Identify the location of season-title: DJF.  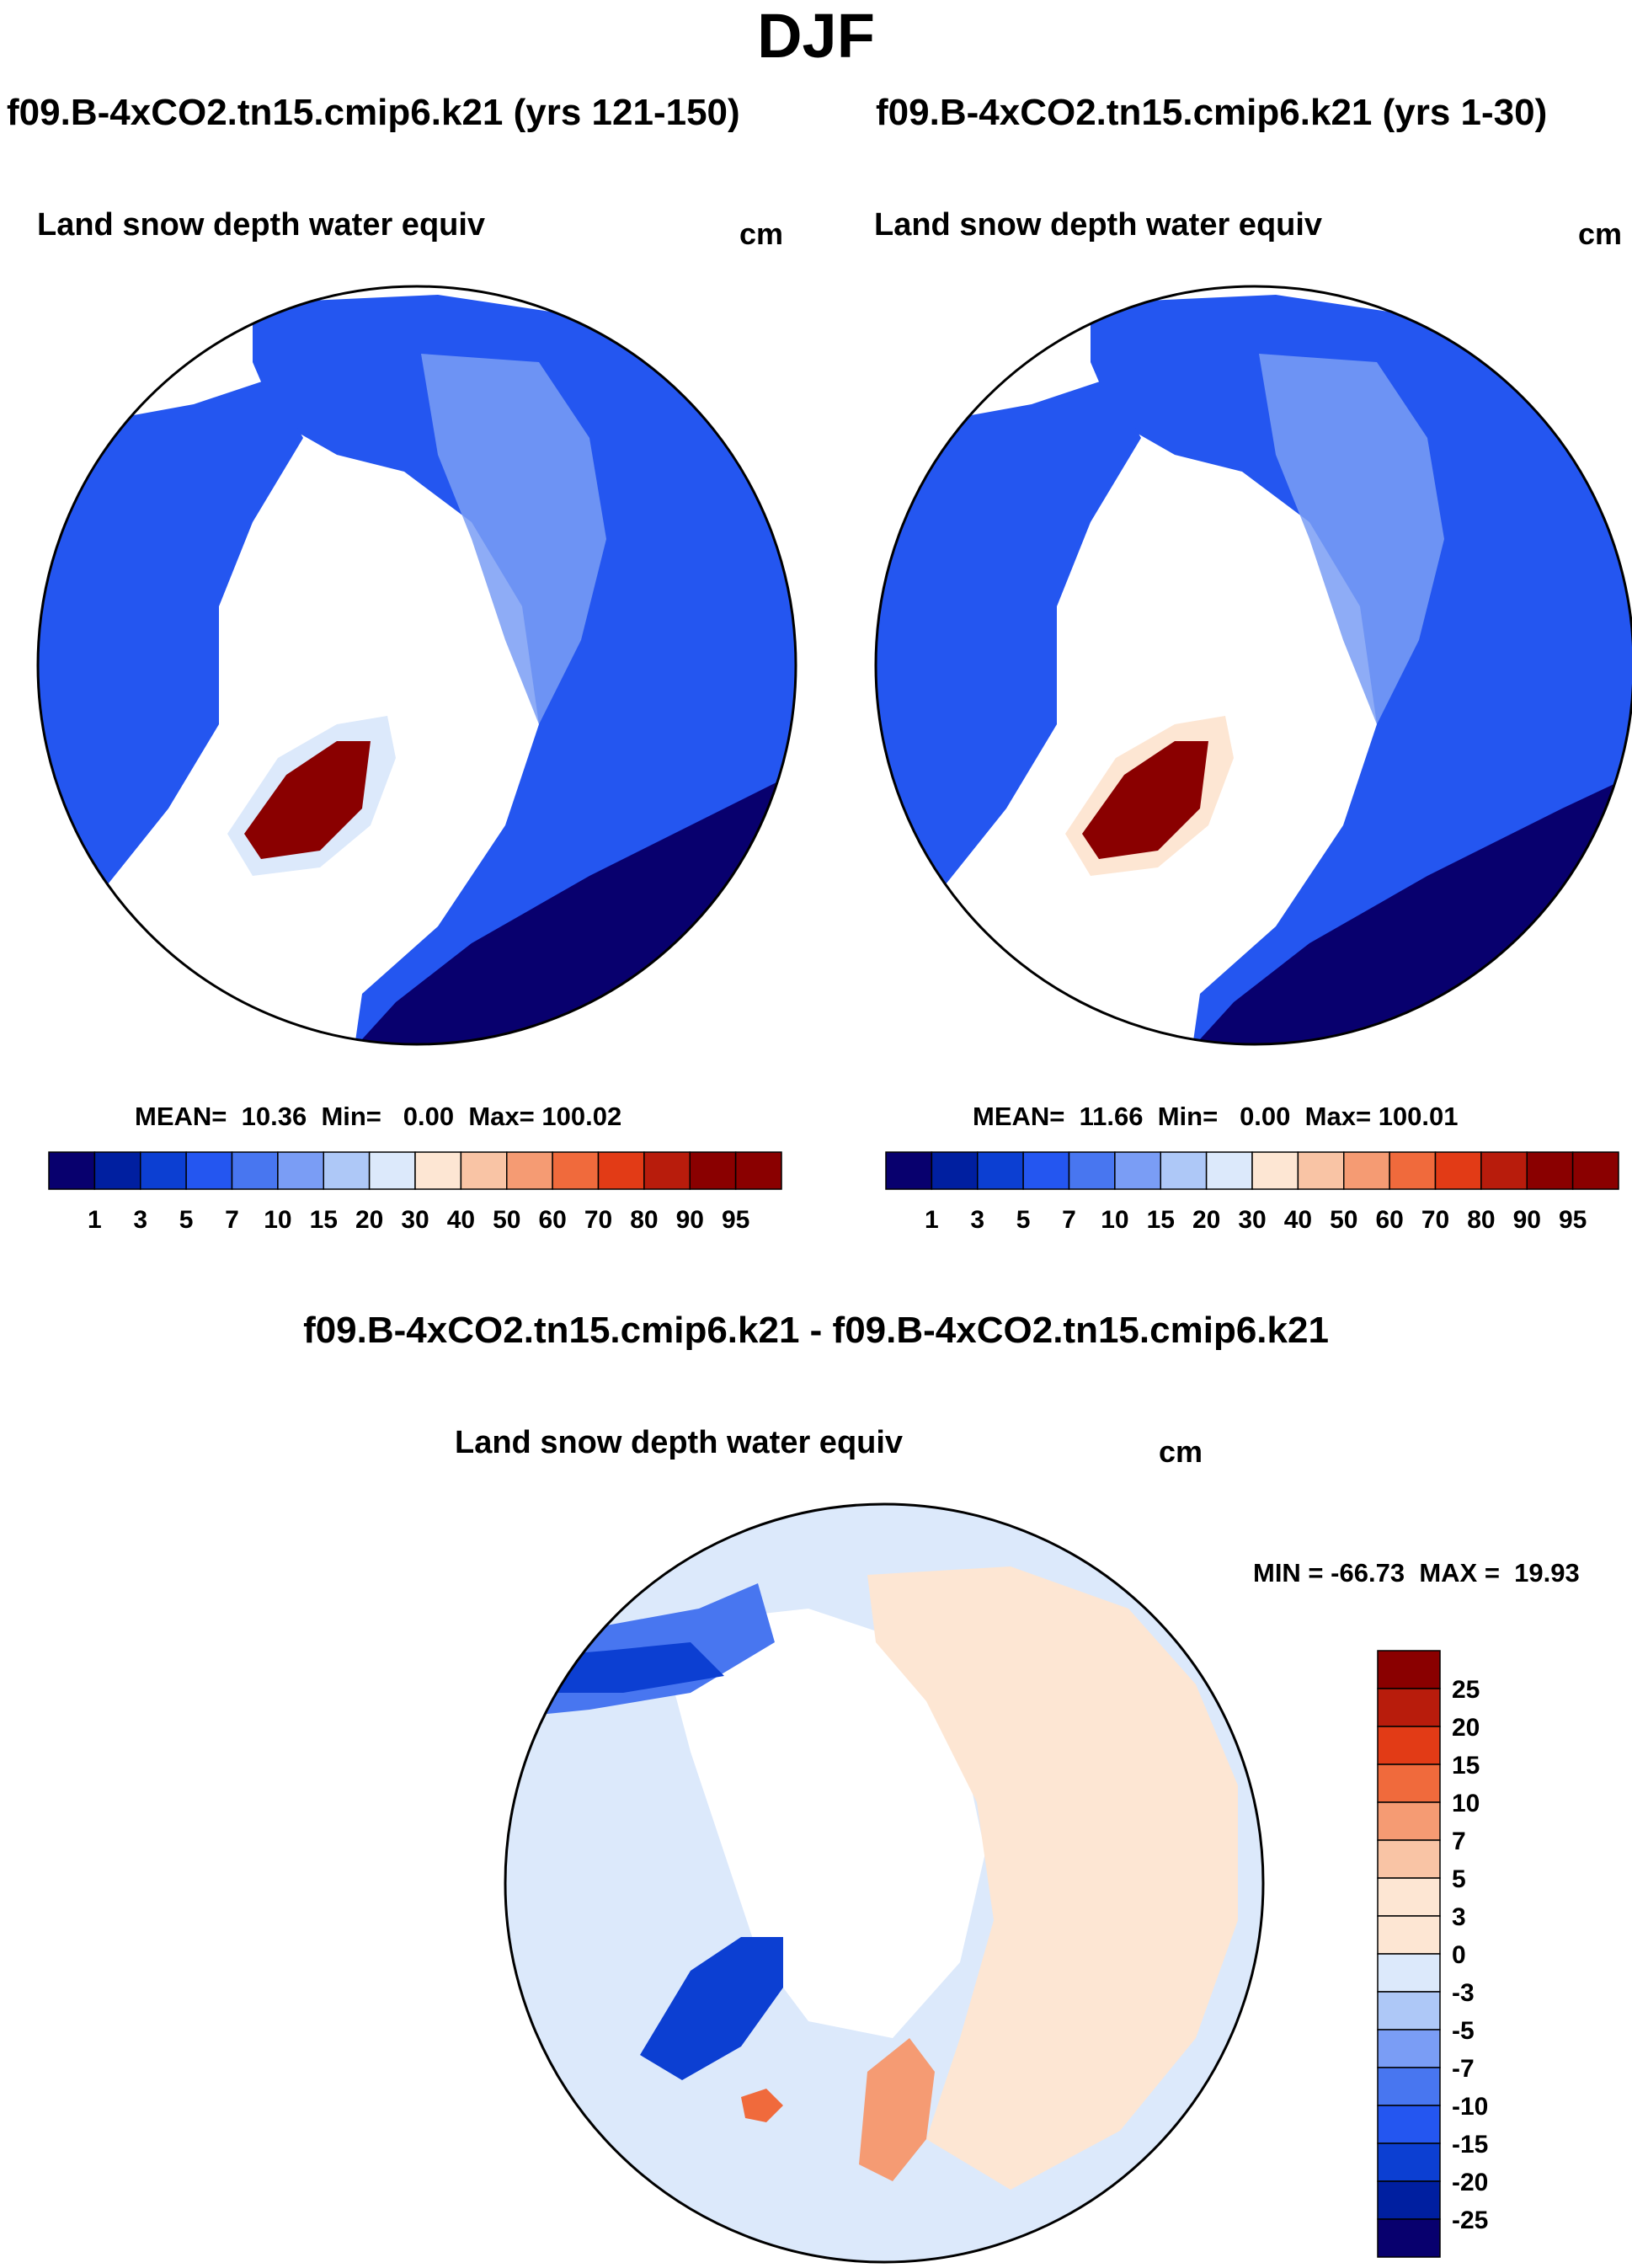
(816, 36).